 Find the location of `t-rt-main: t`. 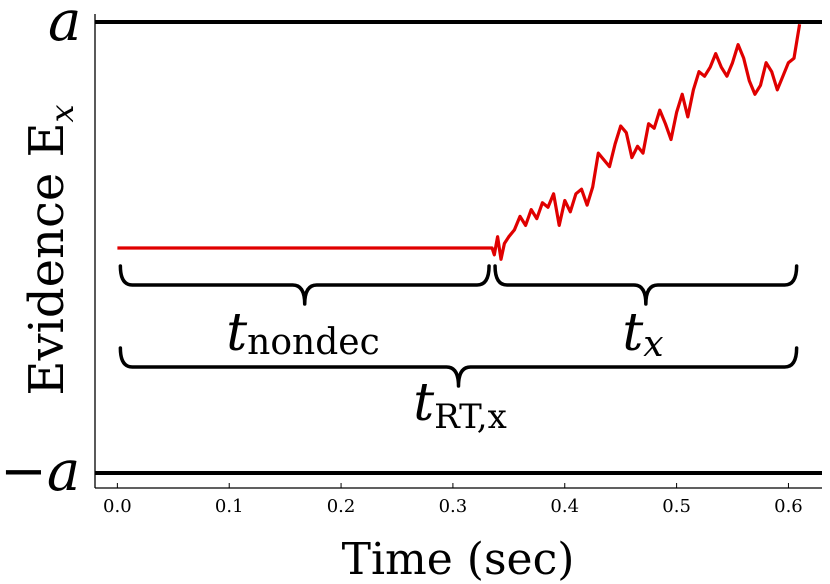

t-rt-main: t is located at coordinates (423, 403).